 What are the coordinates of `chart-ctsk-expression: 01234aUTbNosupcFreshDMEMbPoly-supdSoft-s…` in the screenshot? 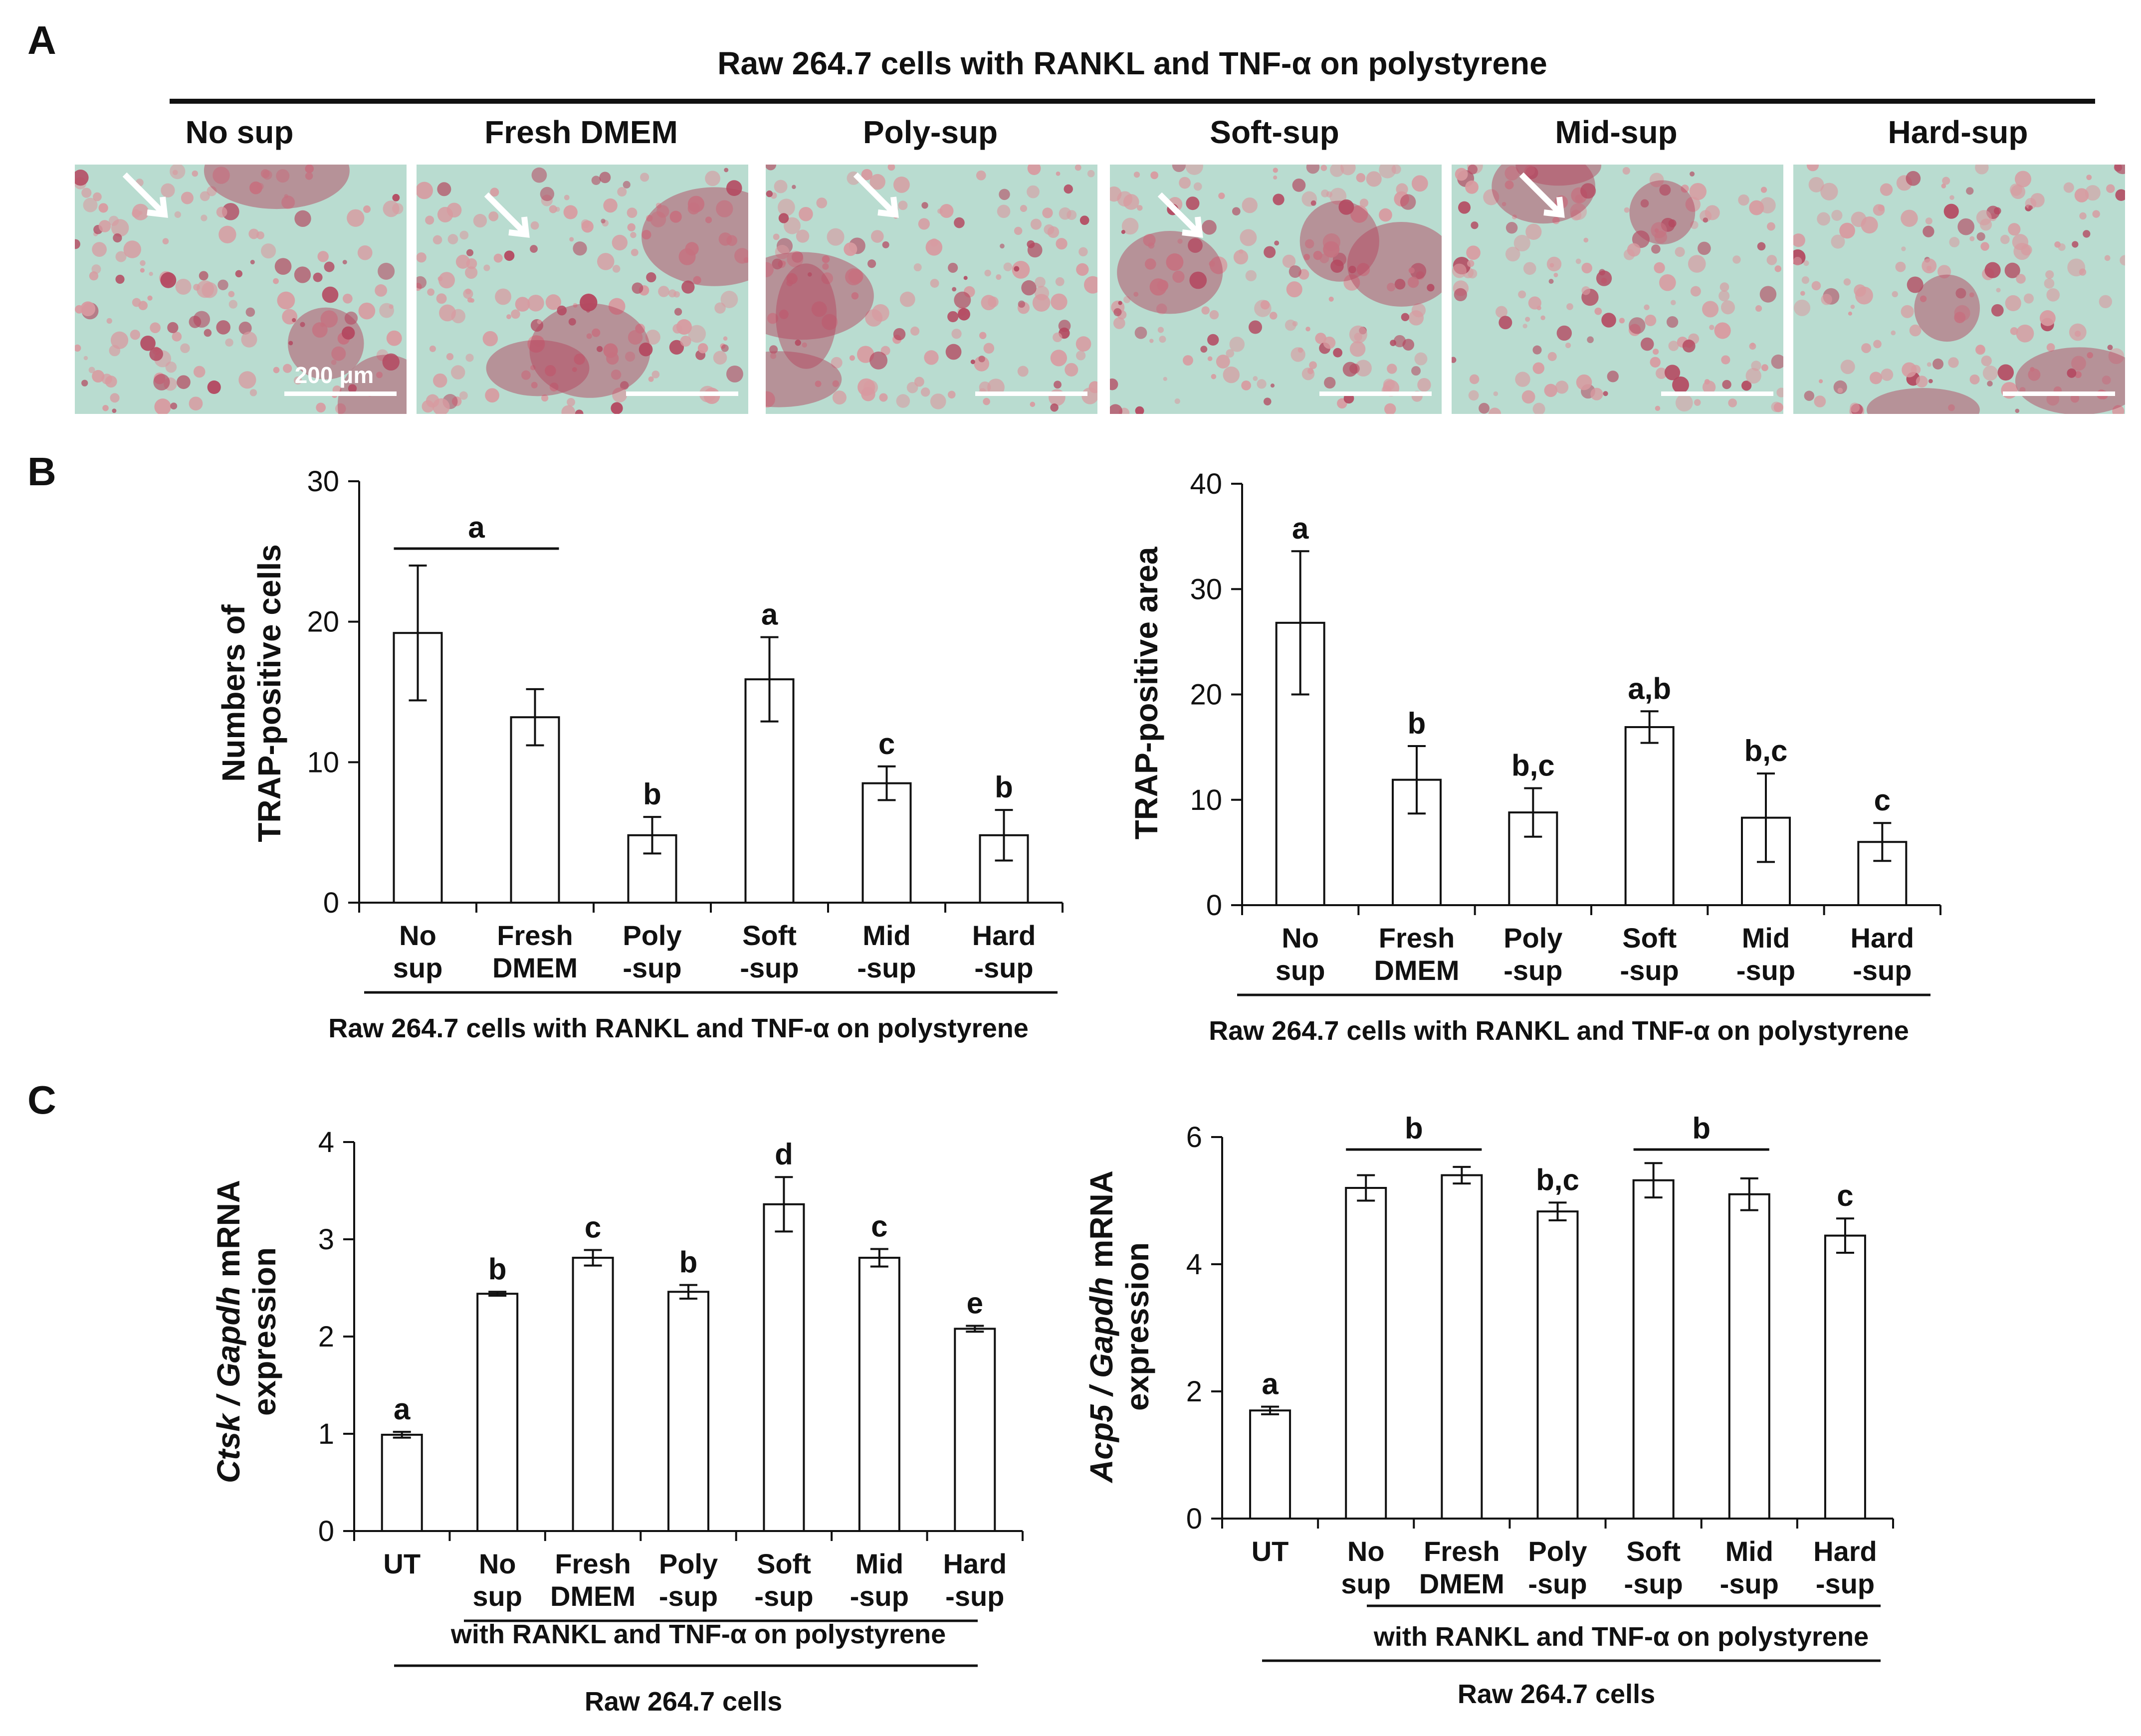 It's located at (617, 1421).